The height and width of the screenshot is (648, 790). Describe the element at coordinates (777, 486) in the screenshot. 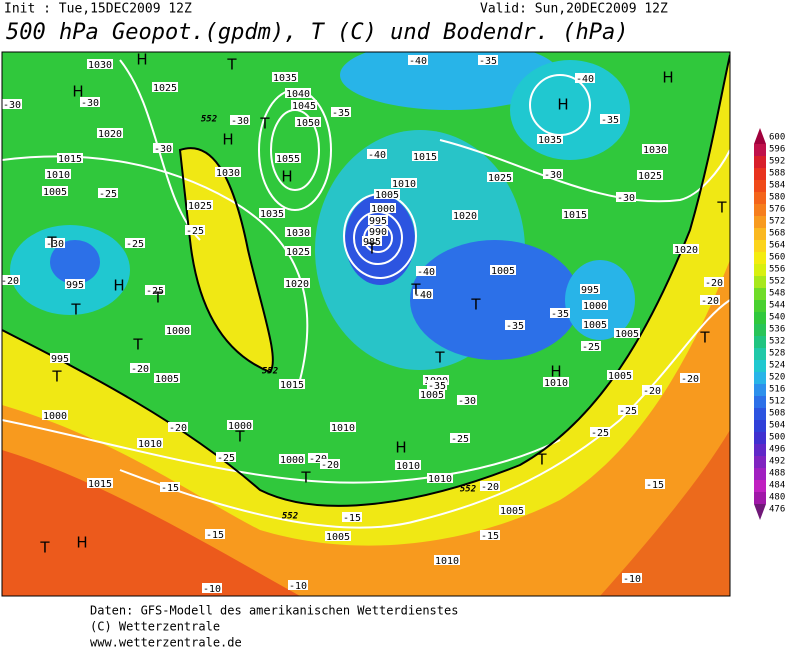

I see `legend-label: 484` at that location.